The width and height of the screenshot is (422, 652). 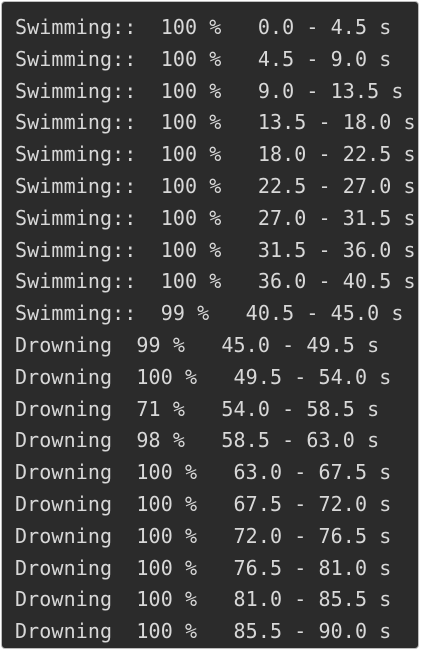 What do you see at coordinates (215, 249) in the screenshot?
I see `output-line: Swimming:: 100 % 31.5 - 36.0 s` at bounding box center [215, 249].